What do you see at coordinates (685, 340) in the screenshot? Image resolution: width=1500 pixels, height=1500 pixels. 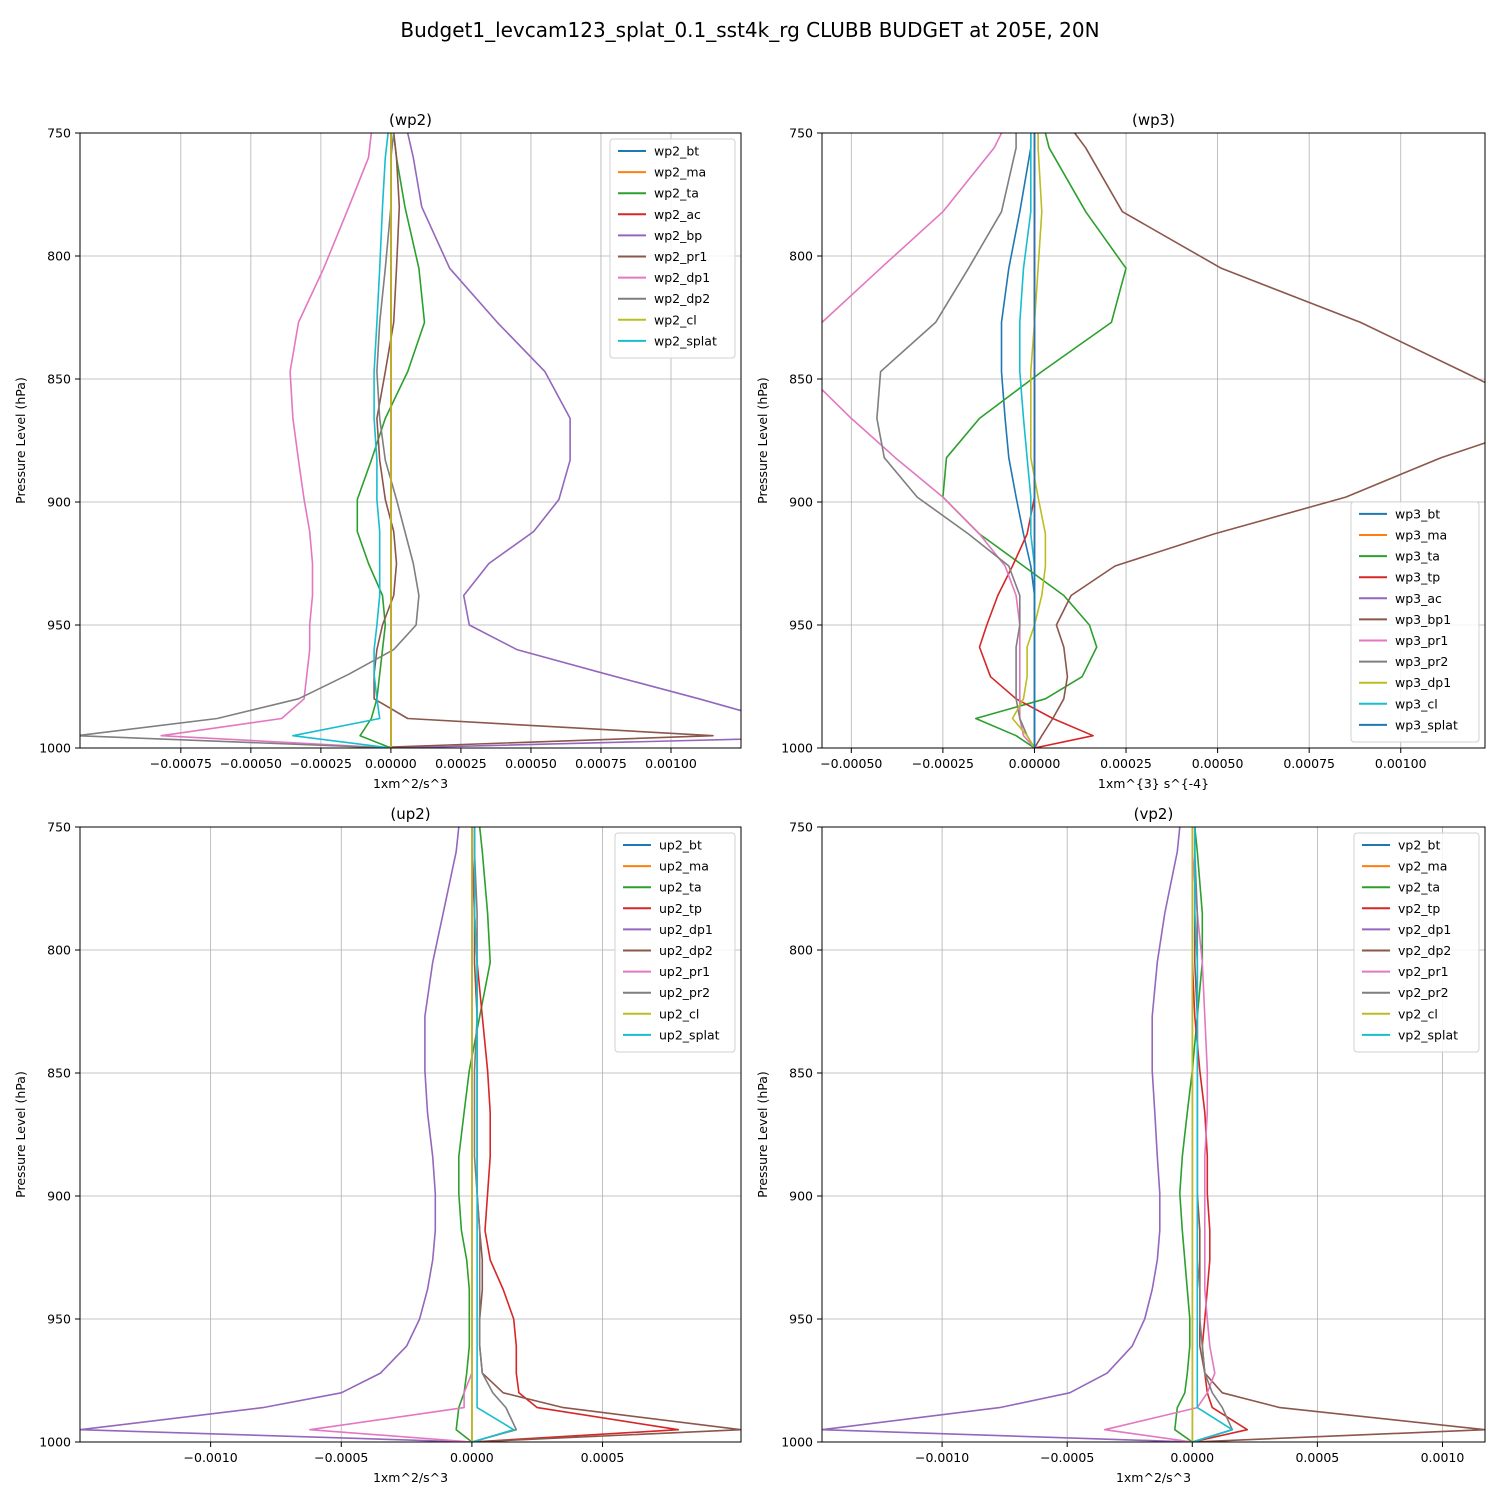 I see `legend-label: wp2_splat` at bounding box center [685, 340].